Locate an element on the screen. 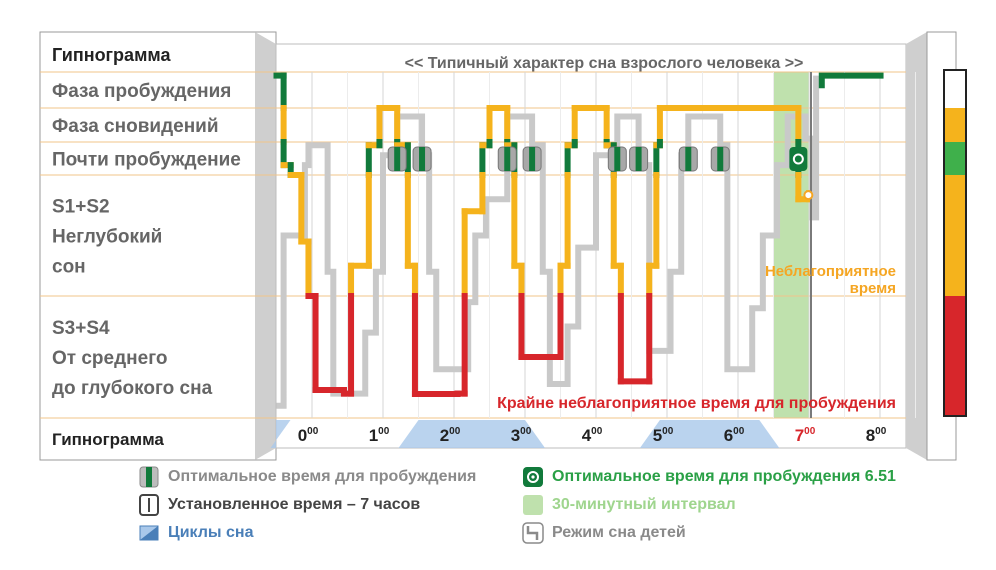 This screenshot has height=570, width=996. legend-interval: 30-минутный интервал is located at coordinates (629, 505).